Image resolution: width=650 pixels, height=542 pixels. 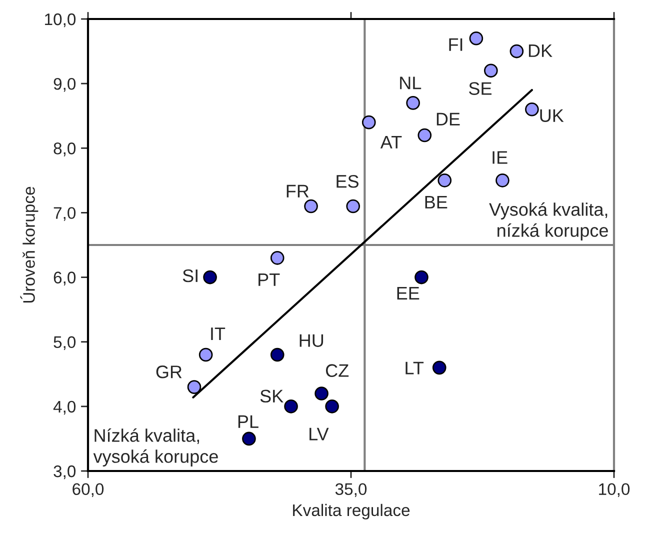 What do you see at coordinates (65, 343) in the screenshot?
I see `y-tick-label: 5,0` at bounding box center [65, 343].